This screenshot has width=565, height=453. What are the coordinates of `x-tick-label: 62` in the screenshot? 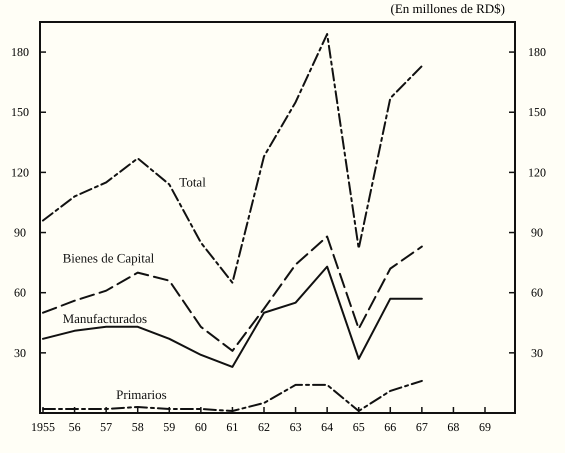 It's located at (264, 427).